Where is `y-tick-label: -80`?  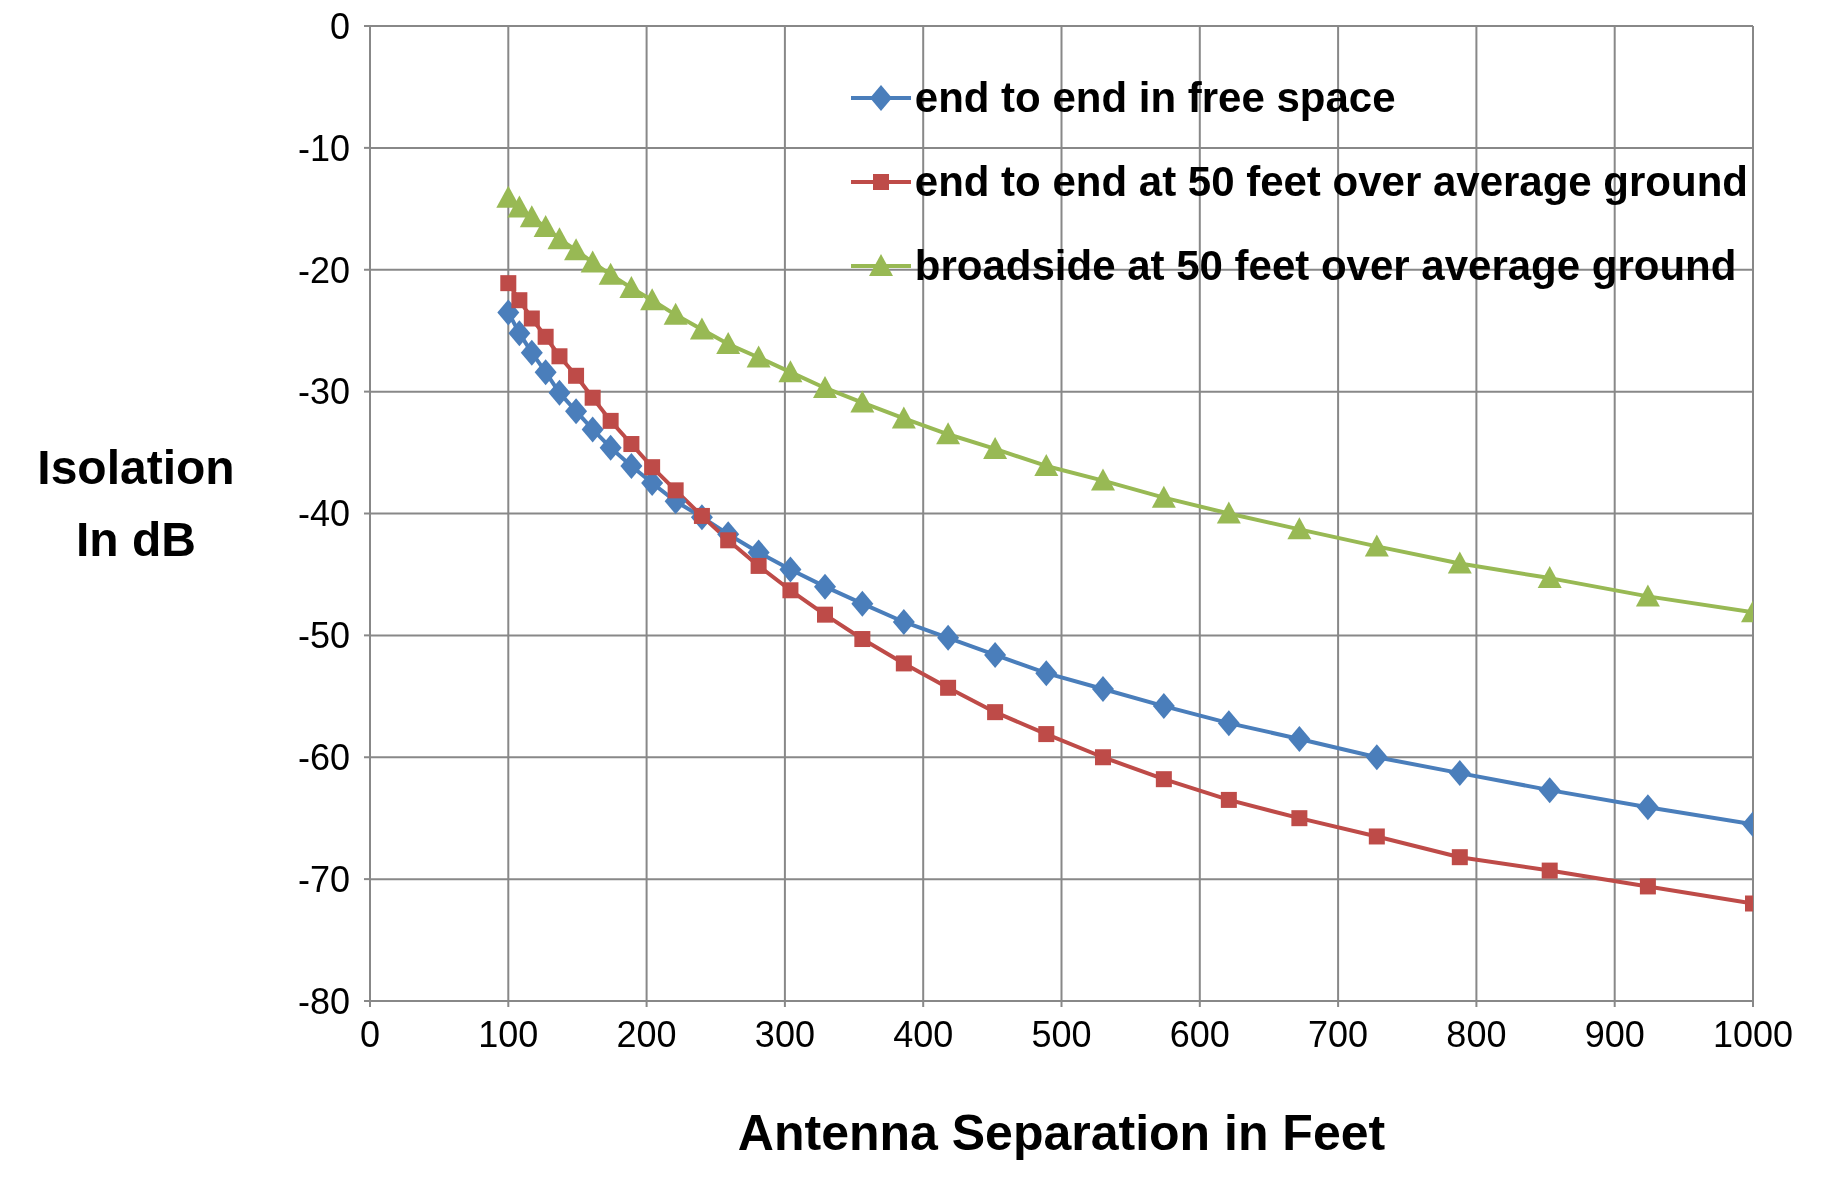
y-tick-label: -80 is located at coordinates (323, 1001).